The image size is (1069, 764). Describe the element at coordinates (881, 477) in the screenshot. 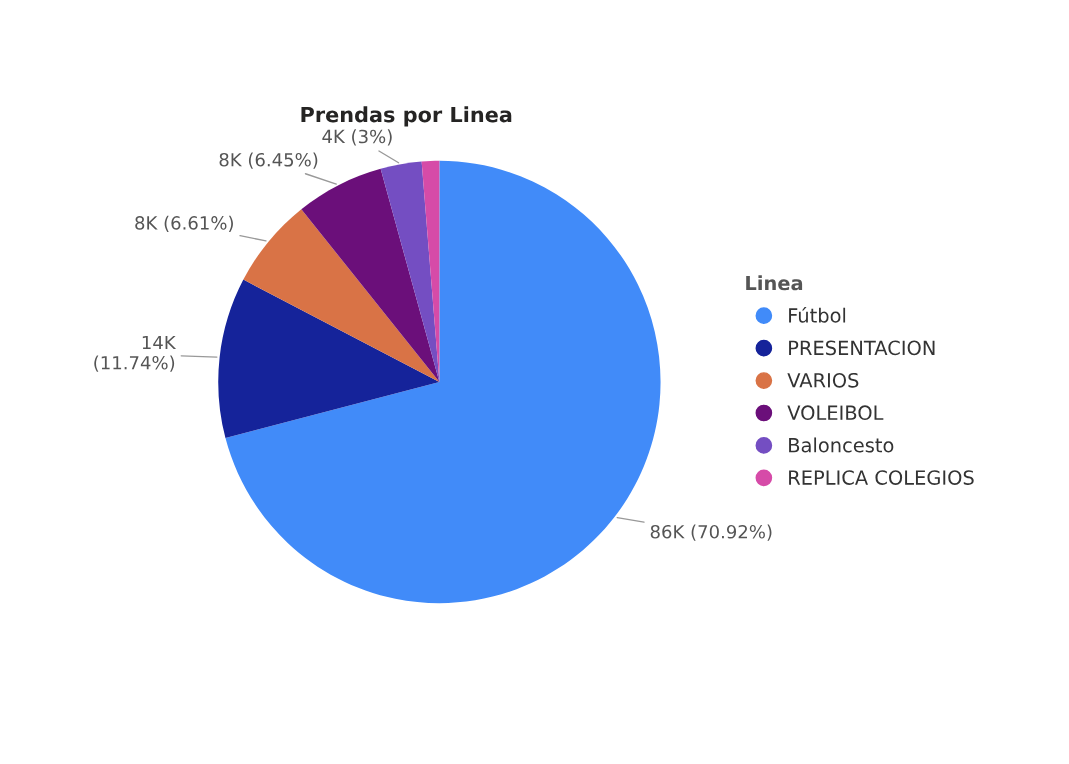

I see `legend-label: REPLICA COLEGIOS` at that location.